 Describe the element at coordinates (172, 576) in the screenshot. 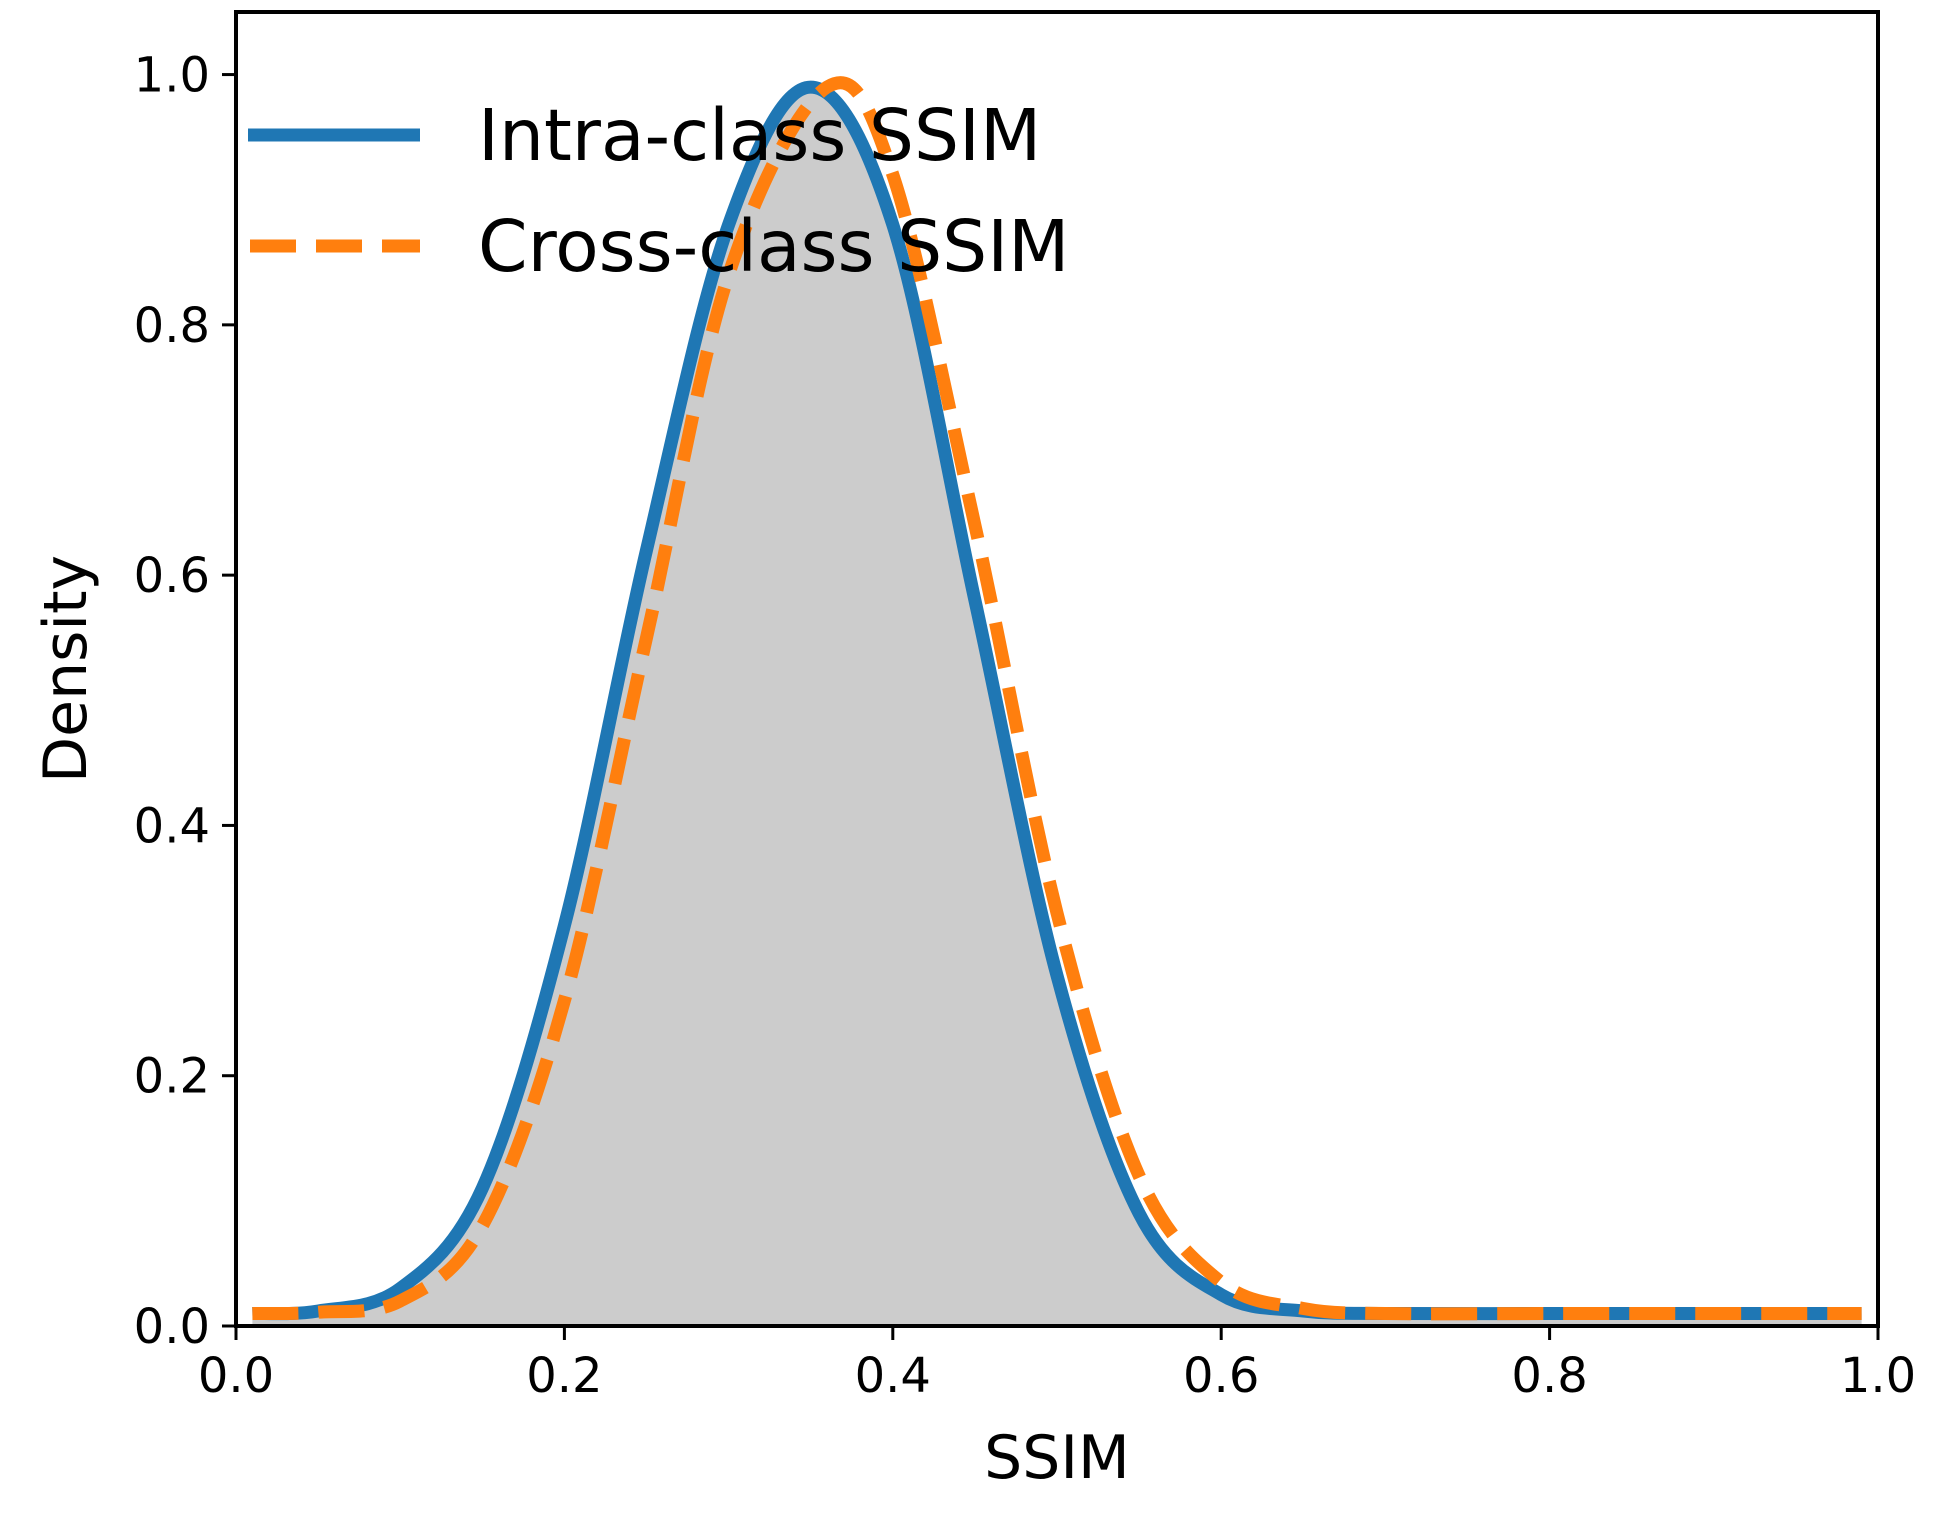

I see `y-tick-label: 0.6` at that location.